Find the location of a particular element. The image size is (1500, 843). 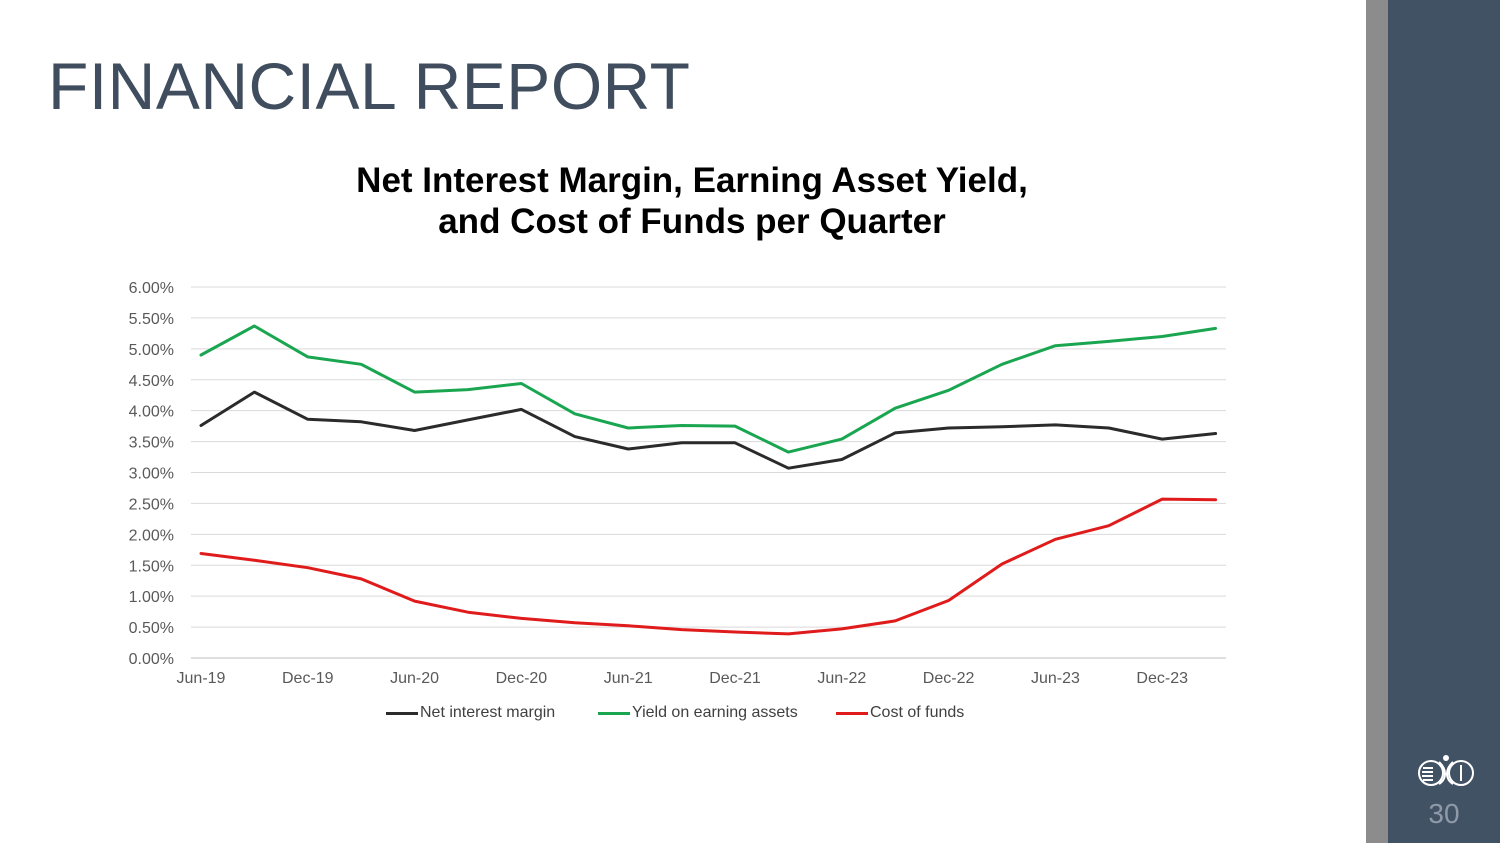

chart-title-line-2: and Cost of Funds per Quarter is located at coordinates (692, 221).